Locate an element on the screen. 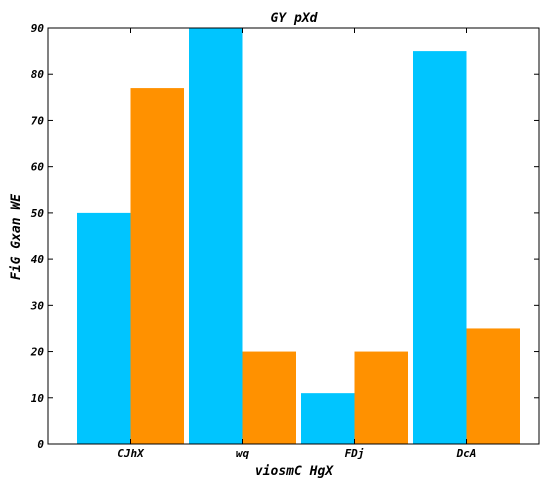 This screenshot has width=549, height=488. y-tick-label-80: 80 is located at coordinates (38, 74).